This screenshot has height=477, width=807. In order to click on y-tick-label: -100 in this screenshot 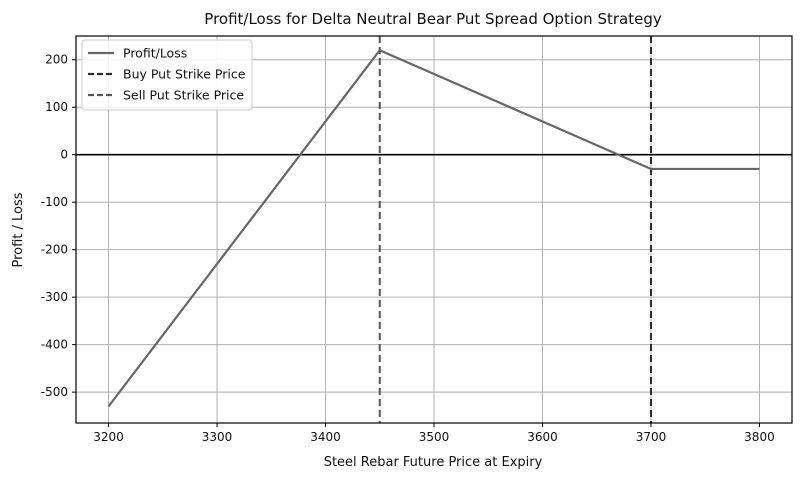, I will do `click(54, 202)`.